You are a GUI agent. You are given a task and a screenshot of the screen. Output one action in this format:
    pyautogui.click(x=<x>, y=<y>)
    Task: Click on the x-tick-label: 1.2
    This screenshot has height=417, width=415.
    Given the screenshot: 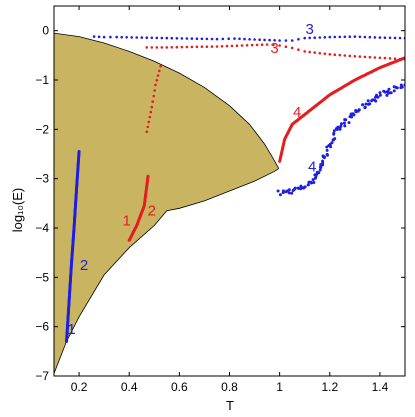 What is the action you would take?
    pyautogui.click(x=329, y=387)
    